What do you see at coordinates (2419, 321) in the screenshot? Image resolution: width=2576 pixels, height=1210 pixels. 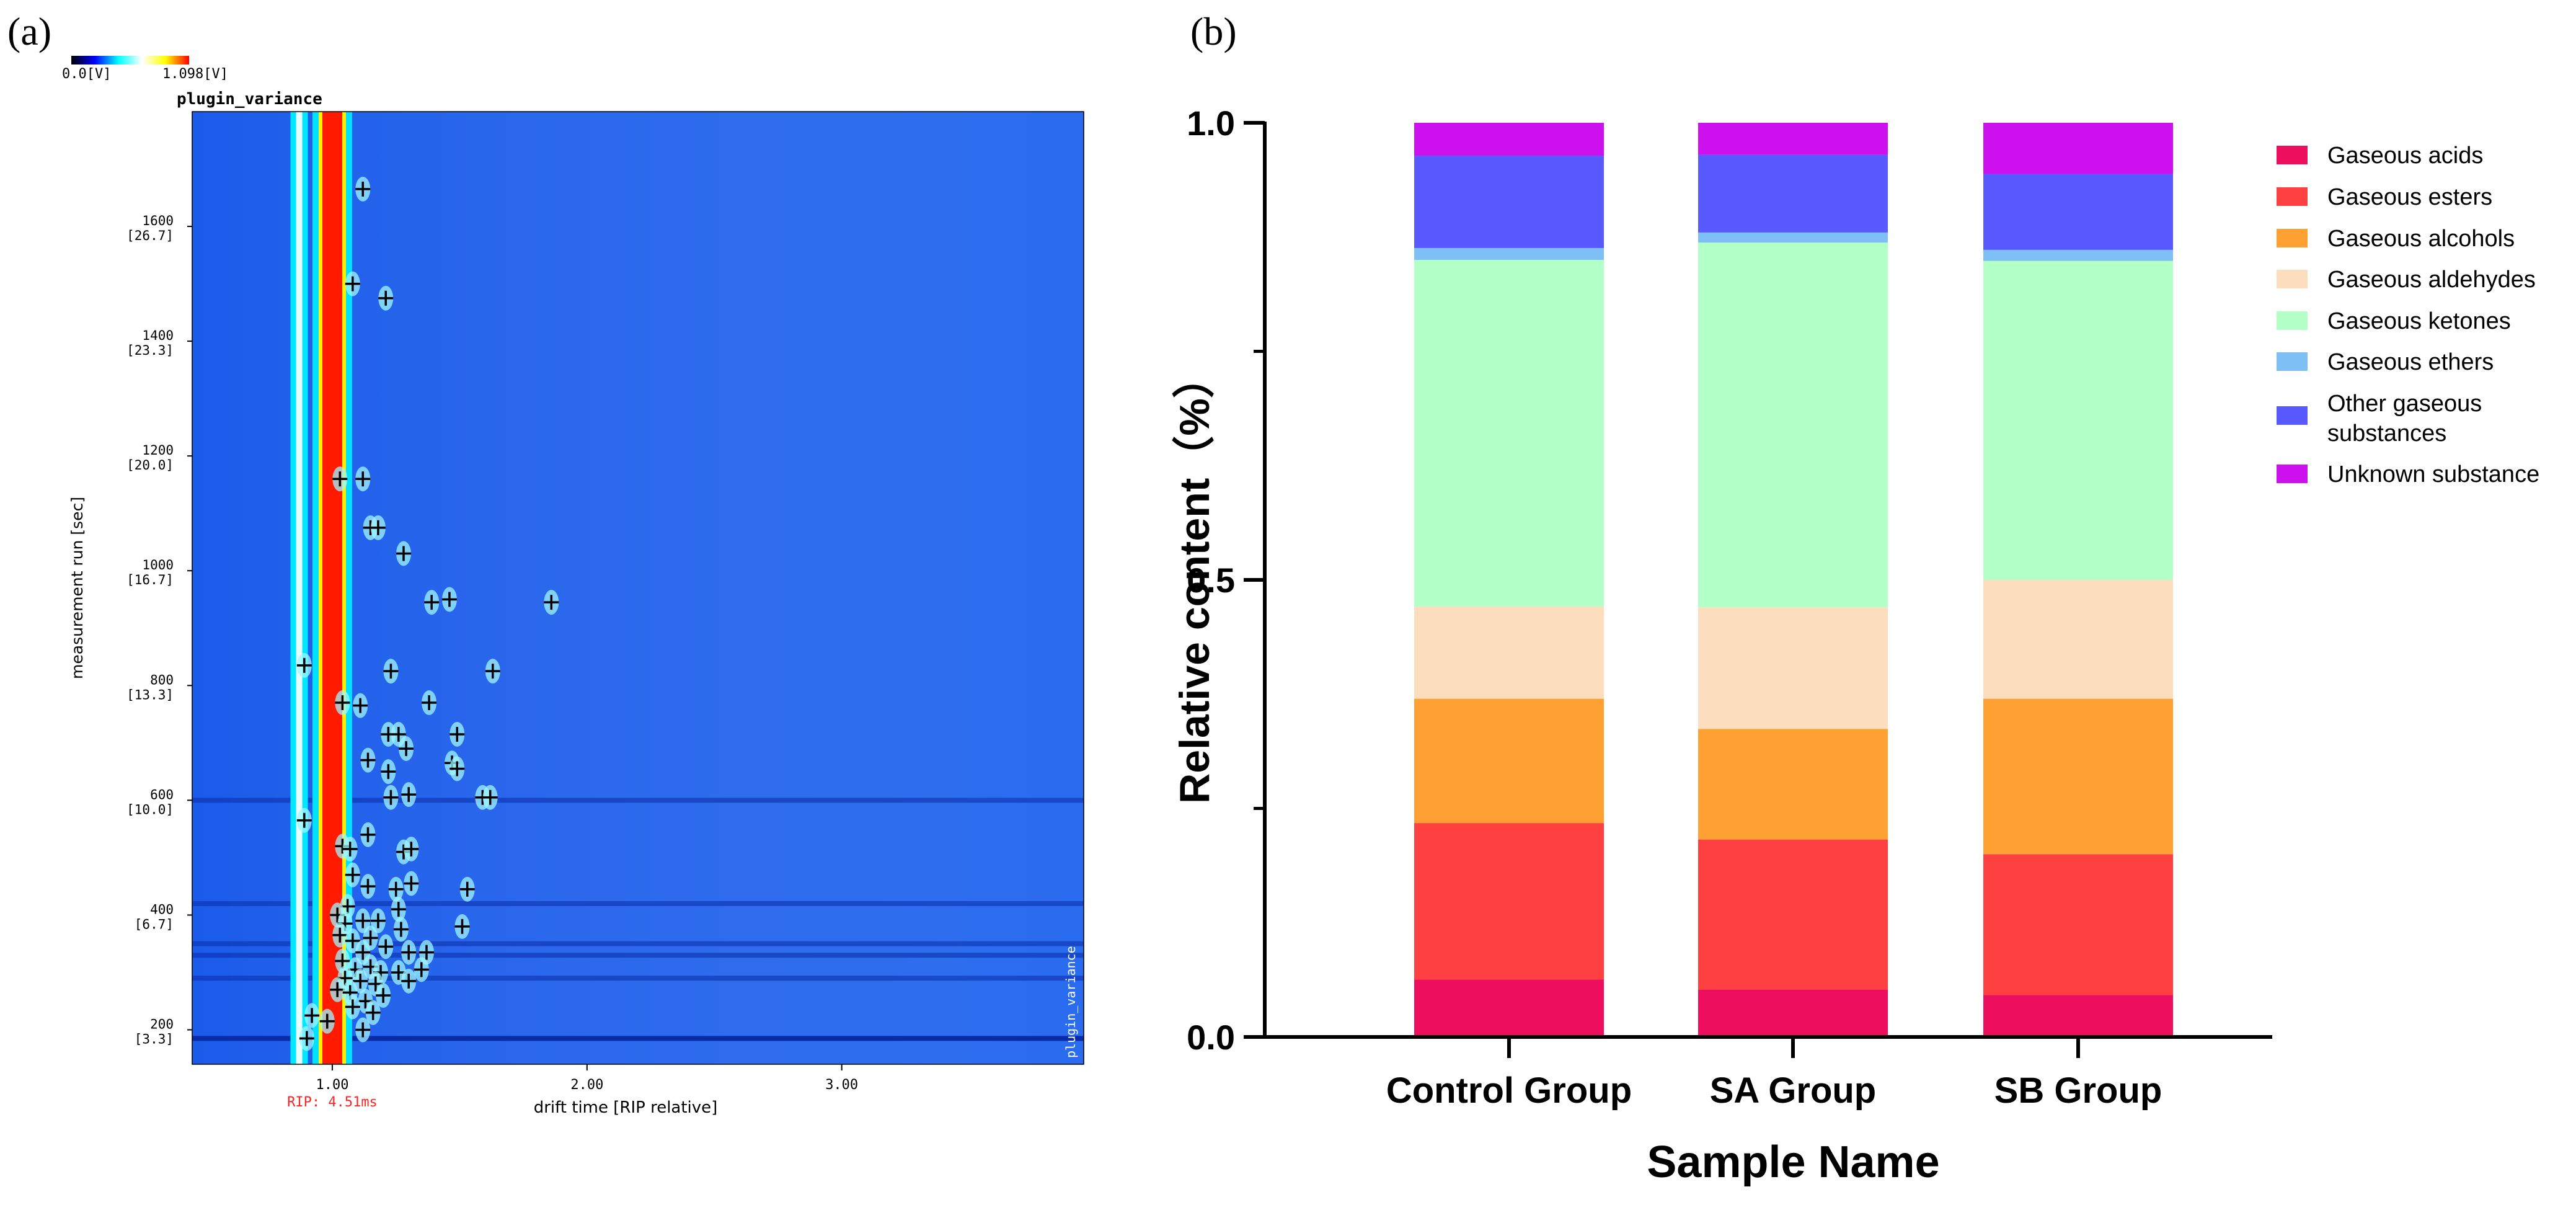 I see `legend-label-line: Gaseous ketones` at bounding box center [2419, 321].